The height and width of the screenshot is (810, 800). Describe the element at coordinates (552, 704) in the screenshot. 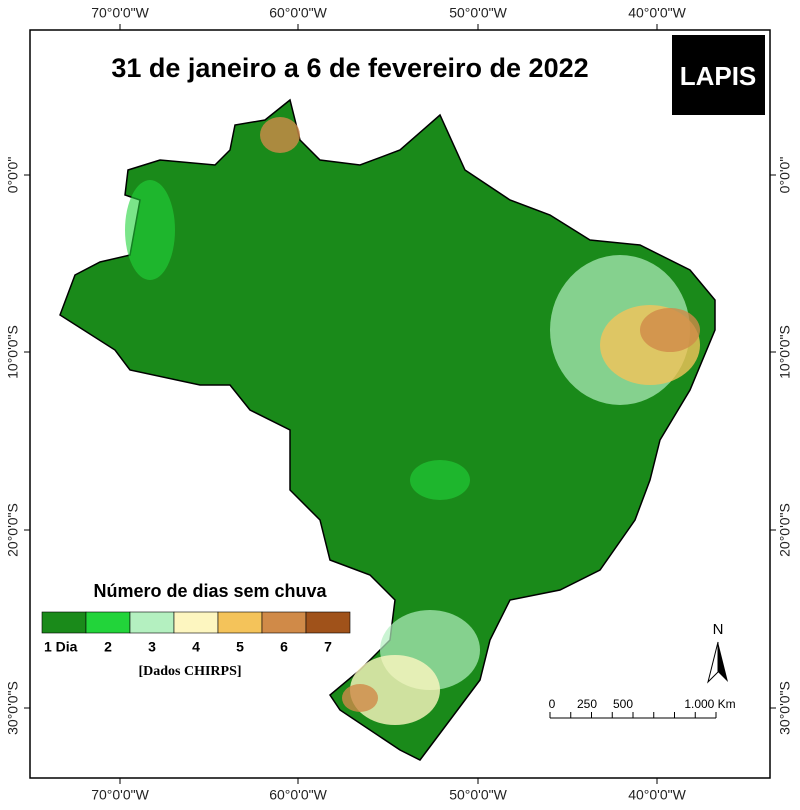

I see `scale-label: 0` at that location.